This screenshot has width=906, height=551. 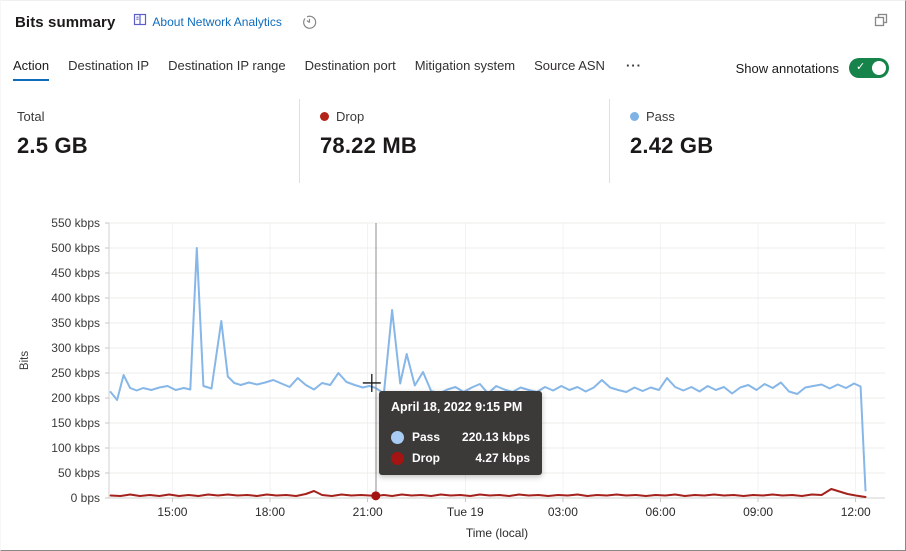 I want to click on about-network-analytics-link: About Network Analytics, so click(x=207, y=22).